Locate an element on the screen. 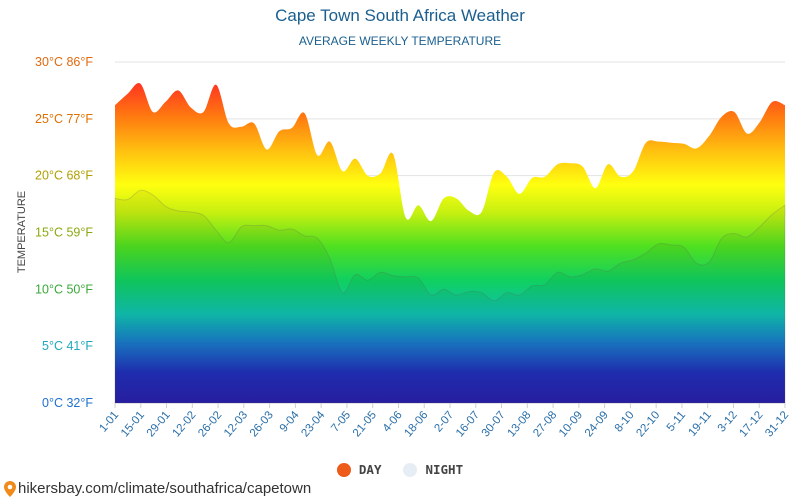 The height and width of the screenshot is (500, 800). x-tick-label: 12-03 is located at coordinates (236, 424).